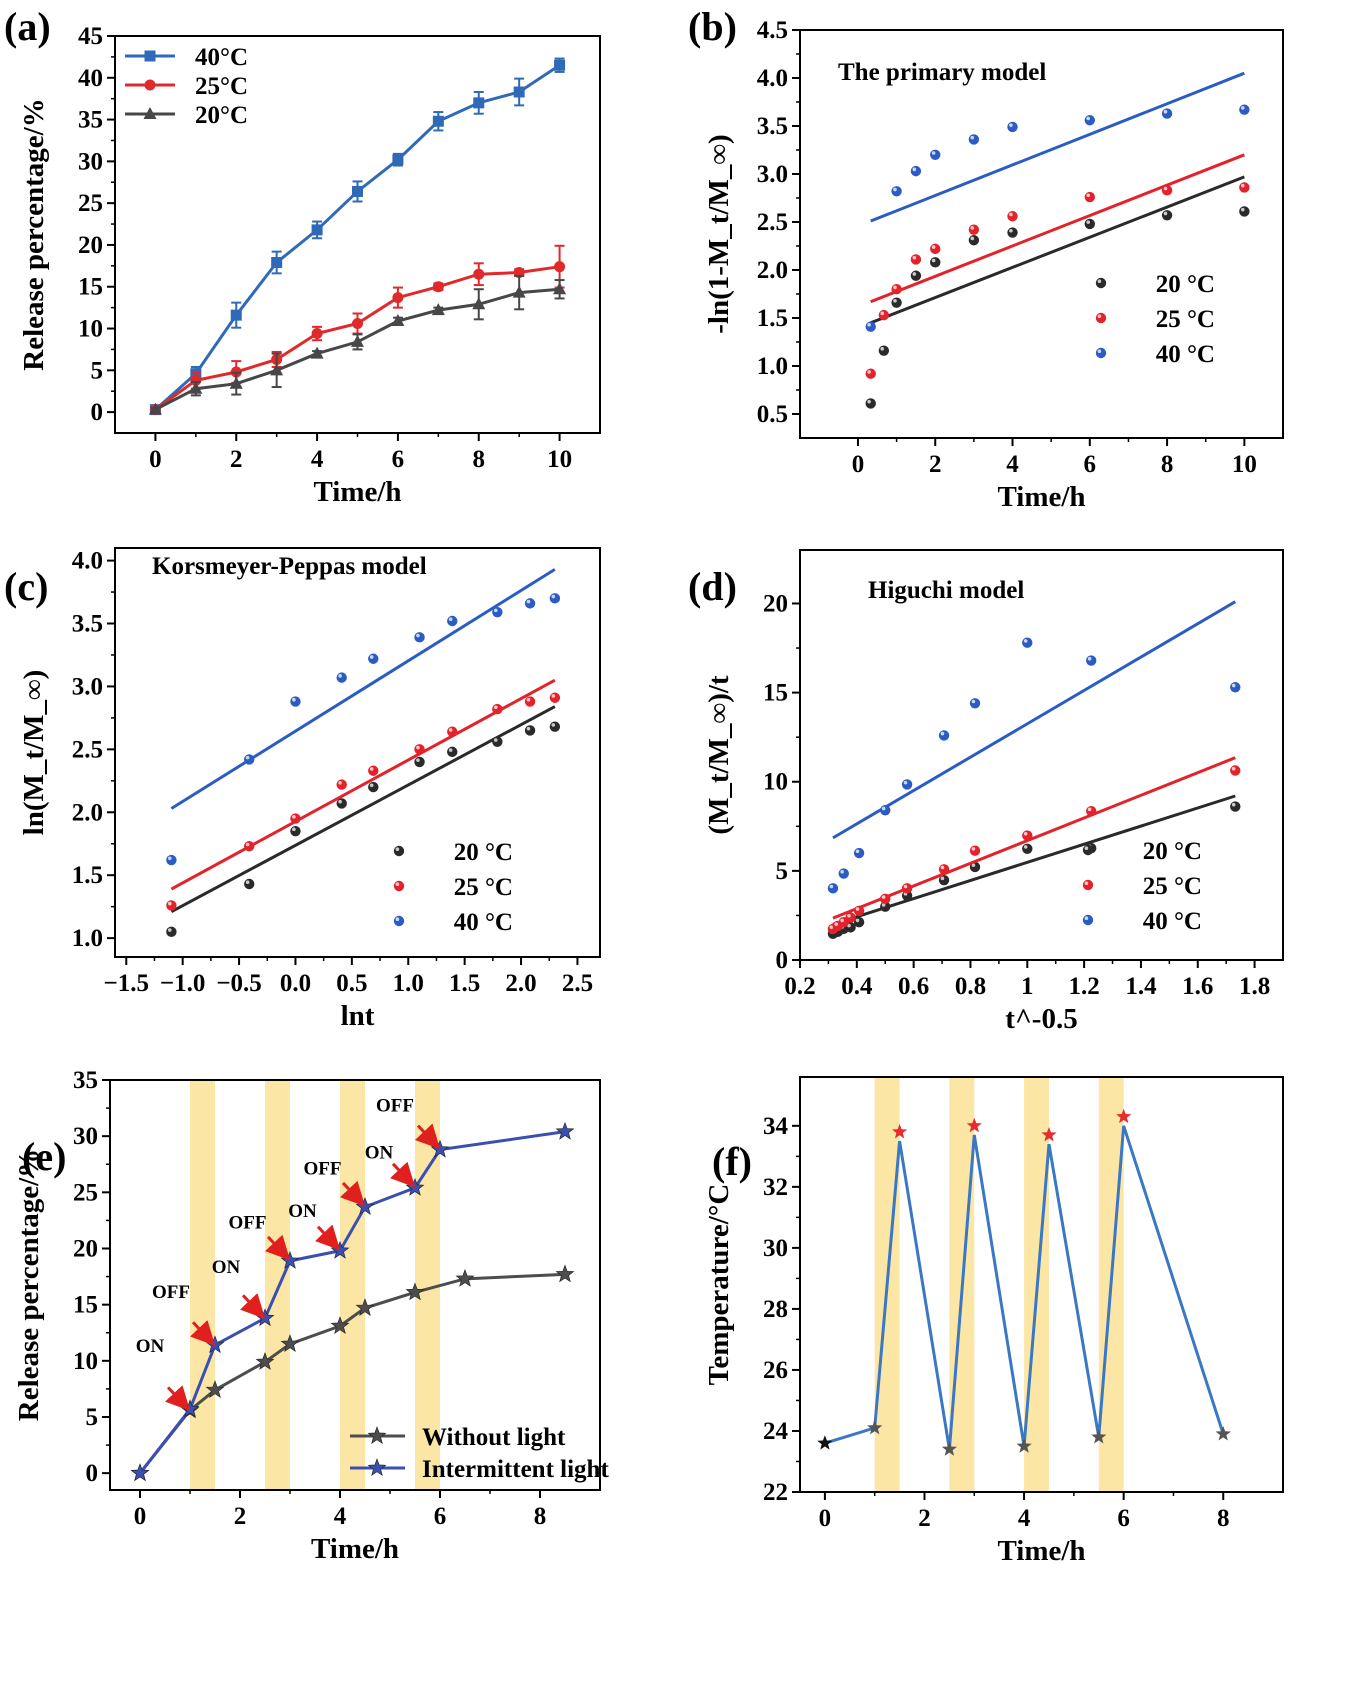 The width and height of the screenshot is (1360, 1695). What do you see at coordinates (719, 1285) in the screenshot?
I see `y-axis-label: Temperature/°C` at bounding box center [719, 1285].